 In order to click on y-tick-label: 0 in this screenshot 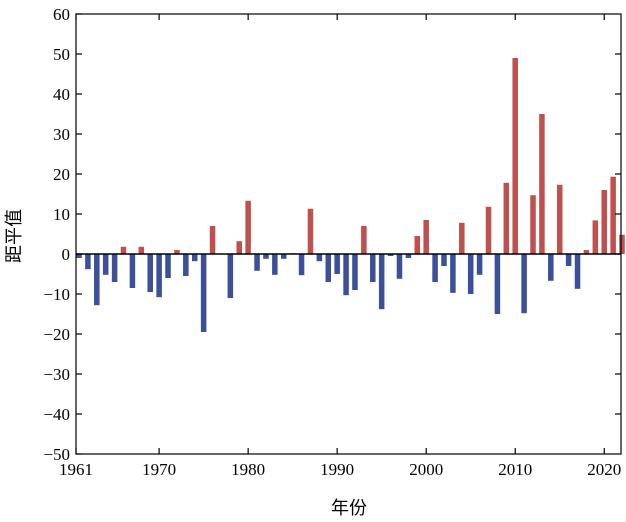, I will do `click(66, 254)`.